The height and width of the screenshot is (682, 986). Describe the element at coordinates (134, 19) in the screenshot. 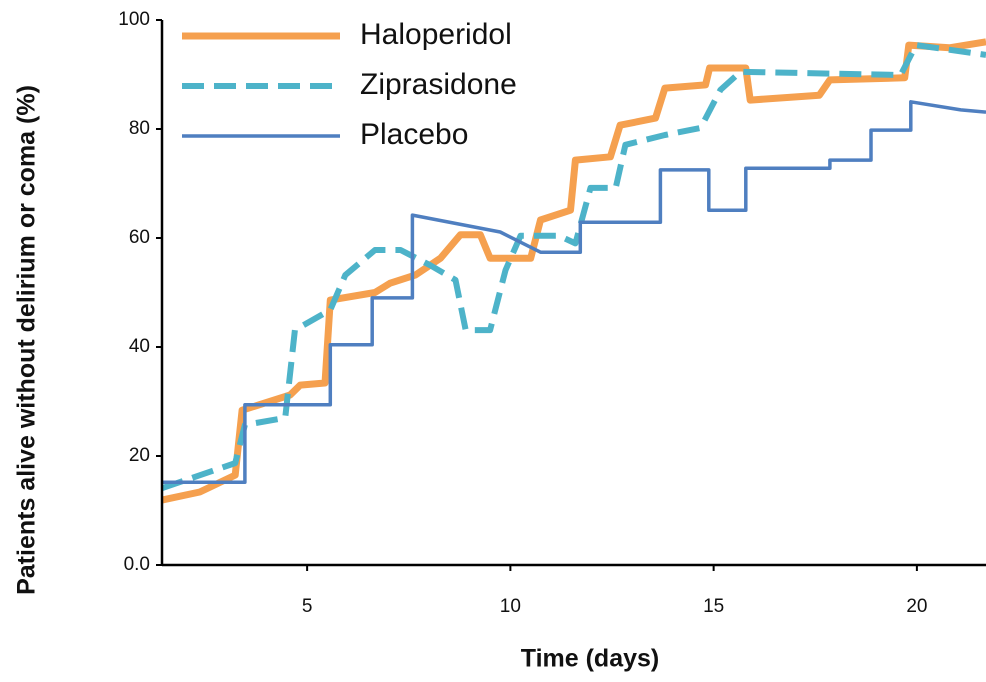

I see `y-tick-label: 100` at that location.